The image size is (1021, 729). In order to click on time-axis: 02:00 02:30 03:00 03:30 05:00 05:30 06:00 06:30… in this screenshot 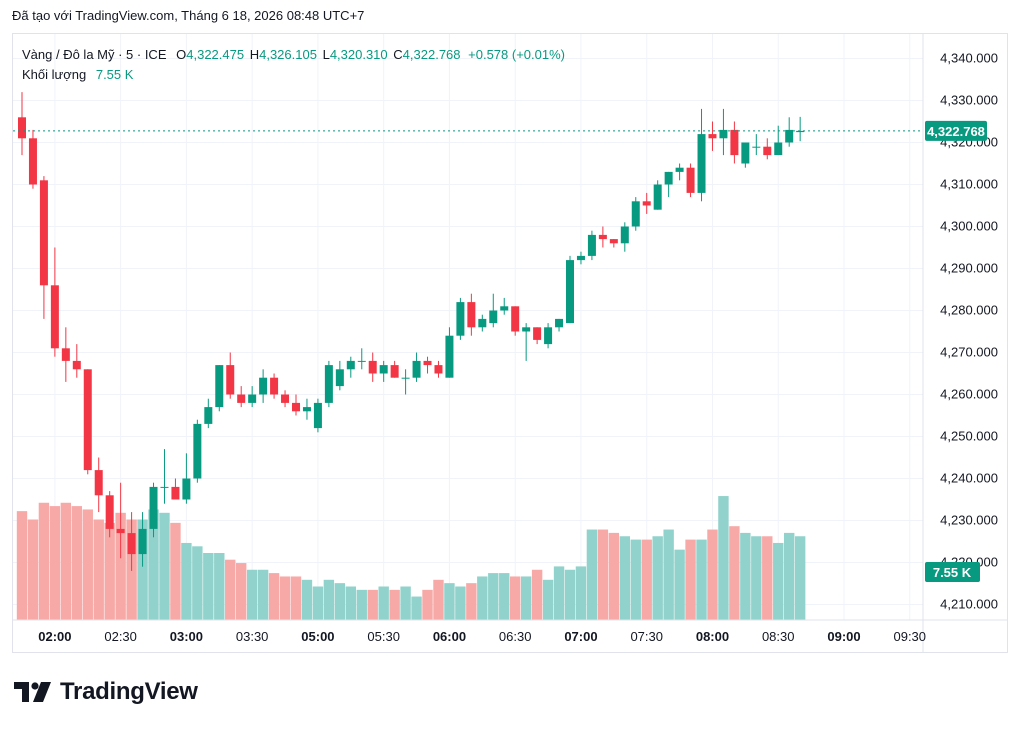, I will do `click(510, 631)`.